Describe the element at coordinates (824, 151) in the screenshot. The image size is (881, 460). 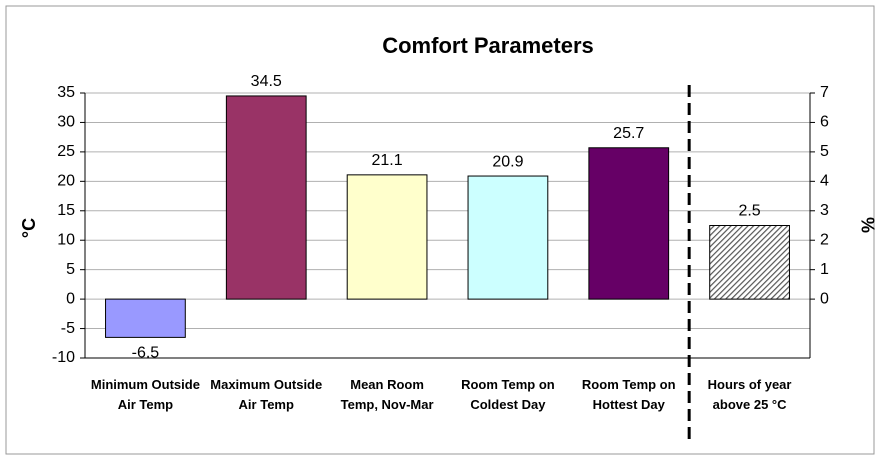
I see `y2-tick-label: 5` at that location.